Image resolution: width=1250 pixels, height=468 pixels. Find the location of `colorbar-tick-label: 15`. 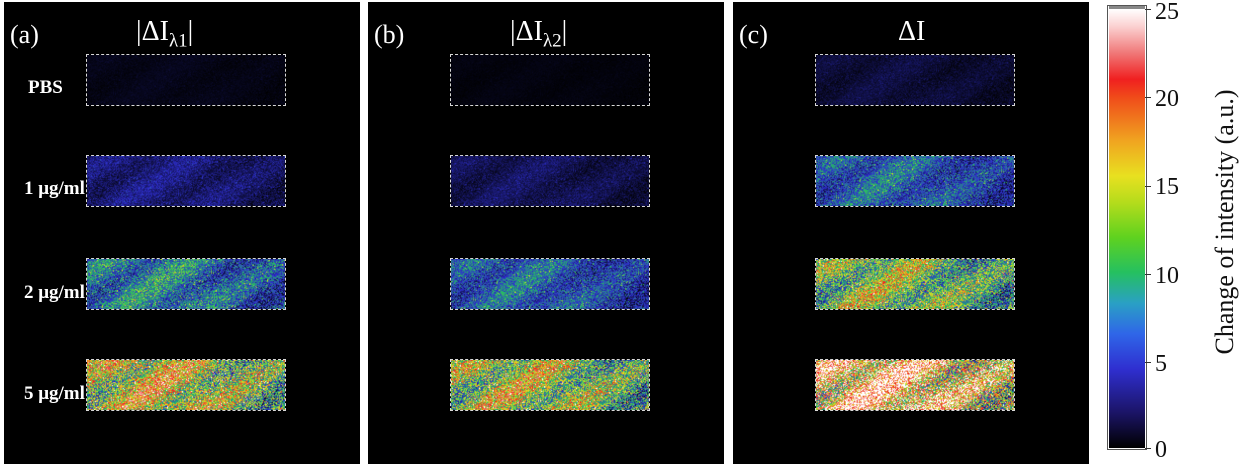

colorbar-tick-label: 15 is located at coordinates (1167, 187).